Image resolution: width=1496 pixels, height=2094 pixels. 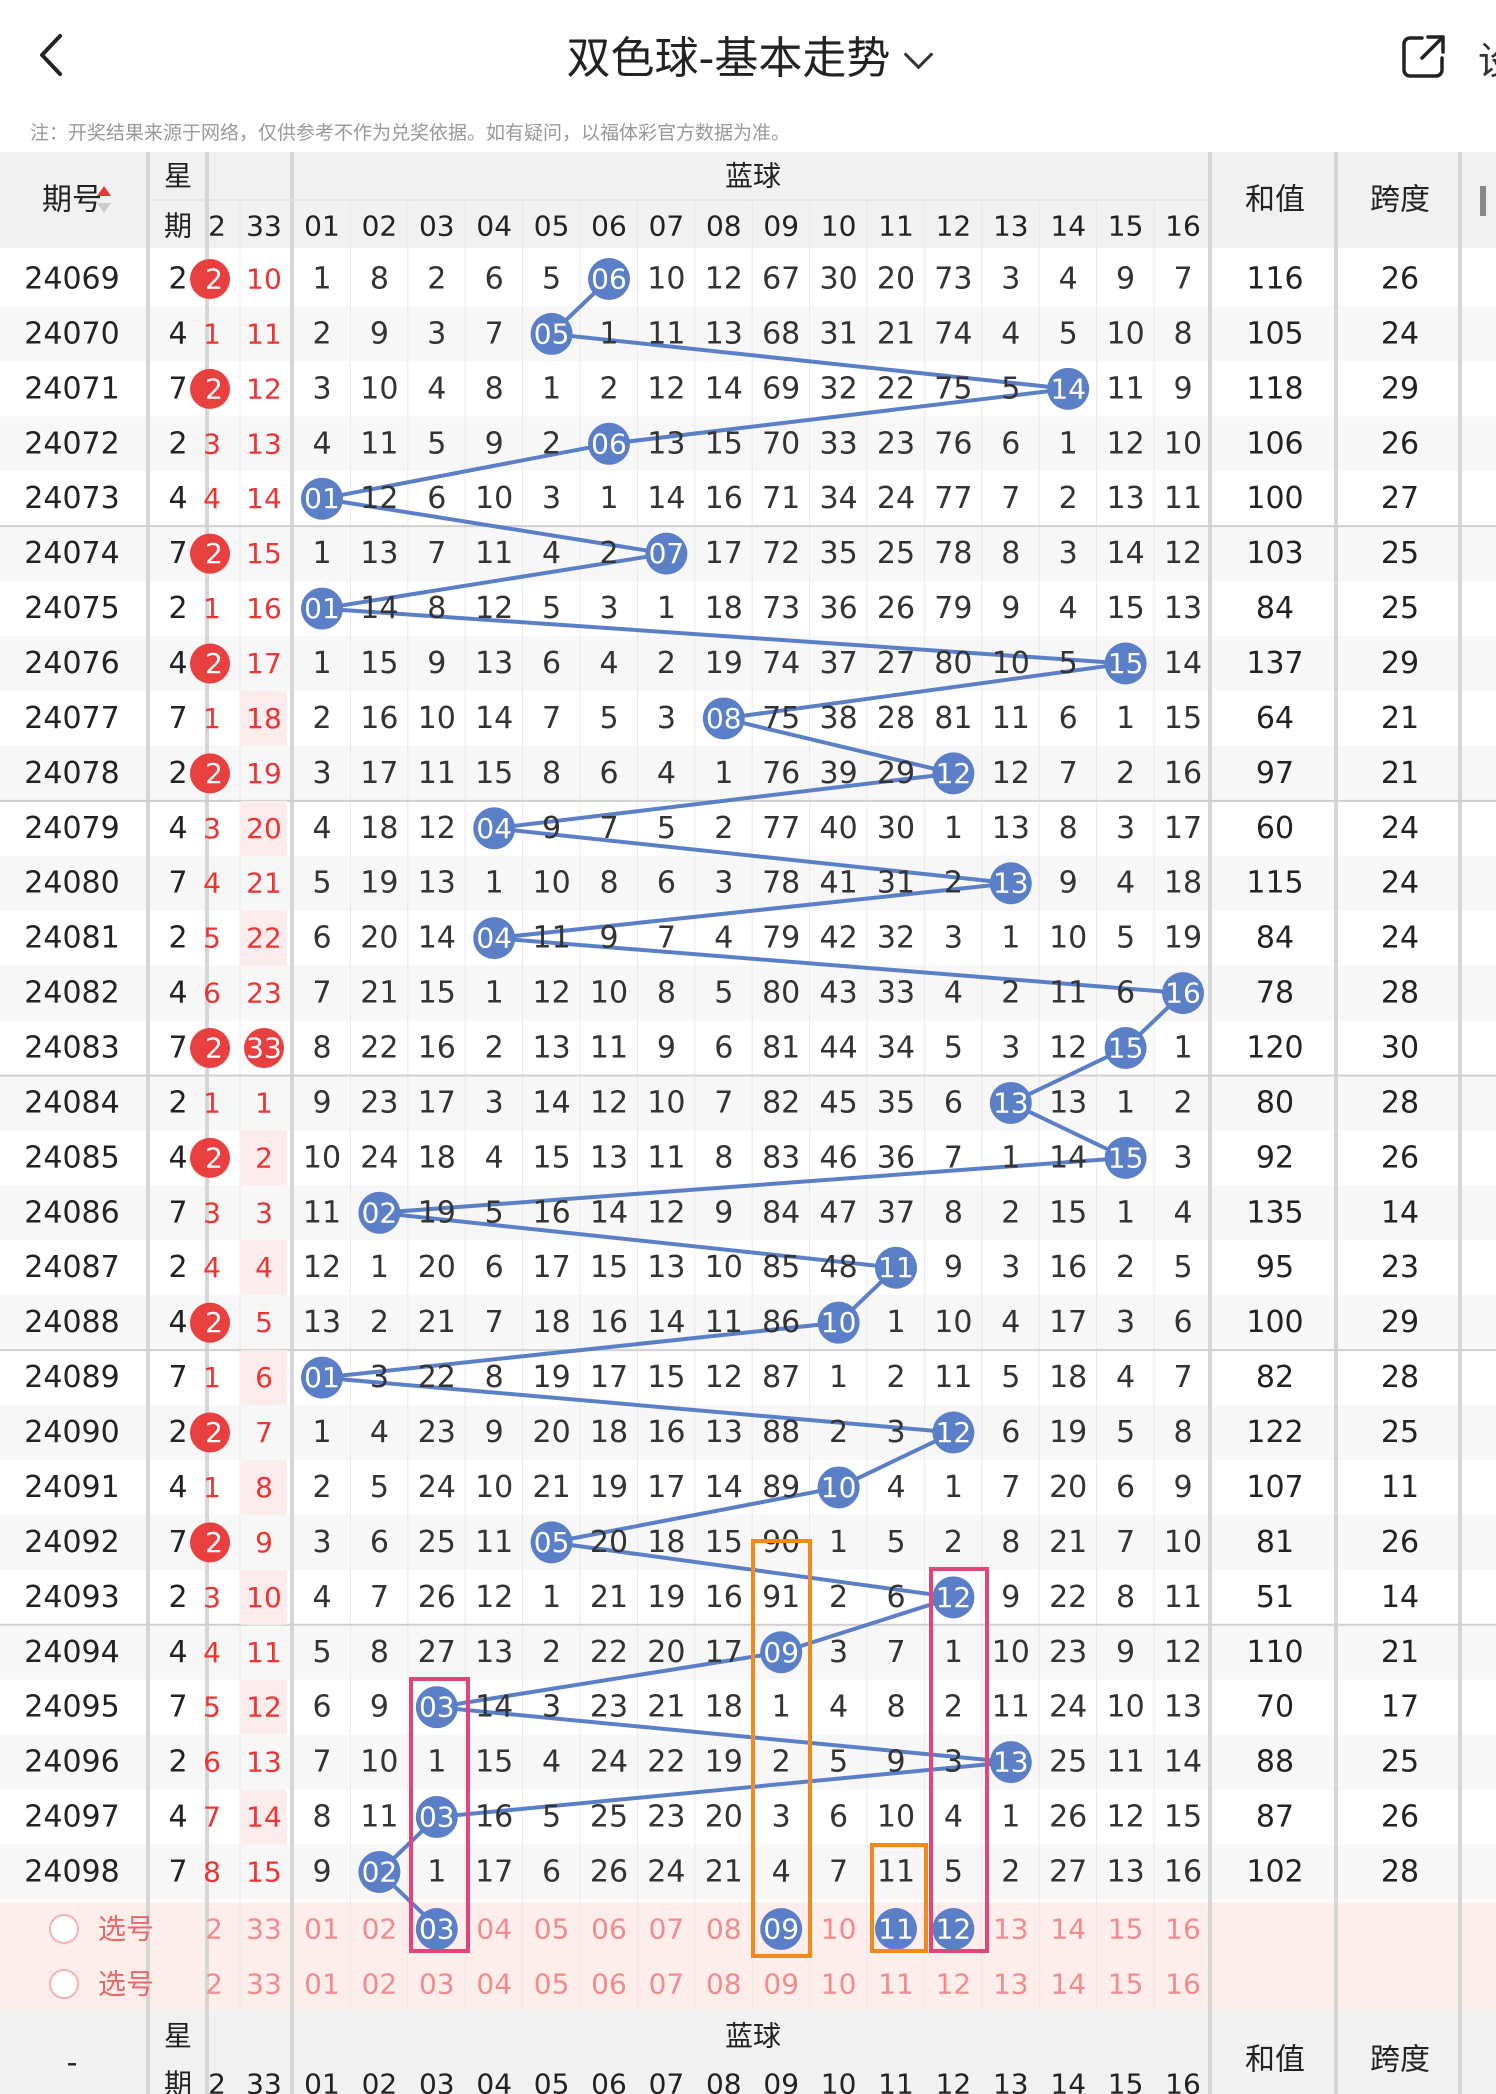 I want to click on header-right-text: 设, so click(x=1487, y=57).